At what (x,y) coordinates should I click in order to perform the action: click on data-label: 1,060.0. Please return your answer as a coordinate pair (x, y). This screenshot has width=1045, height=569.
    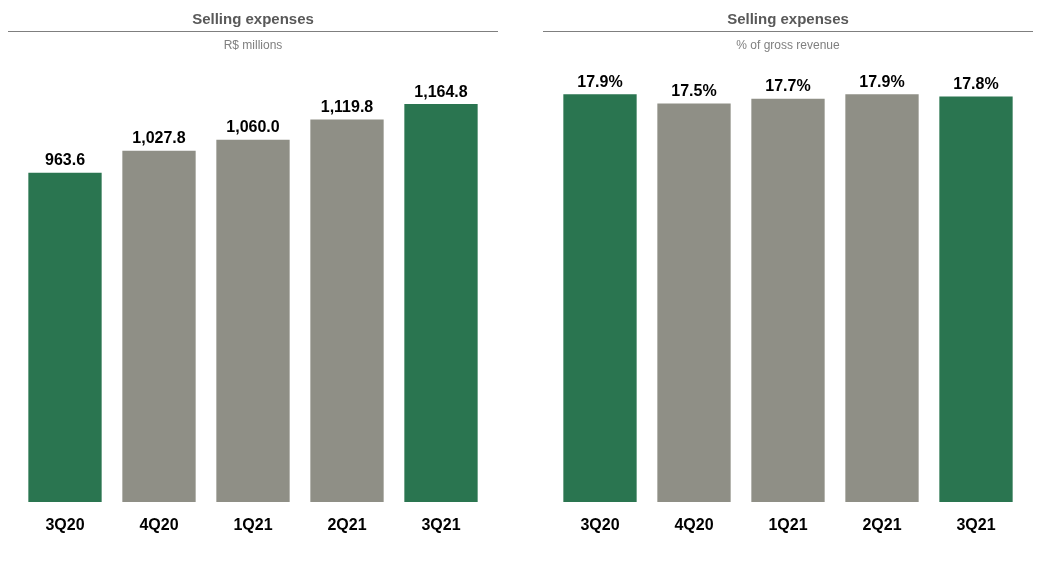
    Looking at the image, I should click on (253, 127).